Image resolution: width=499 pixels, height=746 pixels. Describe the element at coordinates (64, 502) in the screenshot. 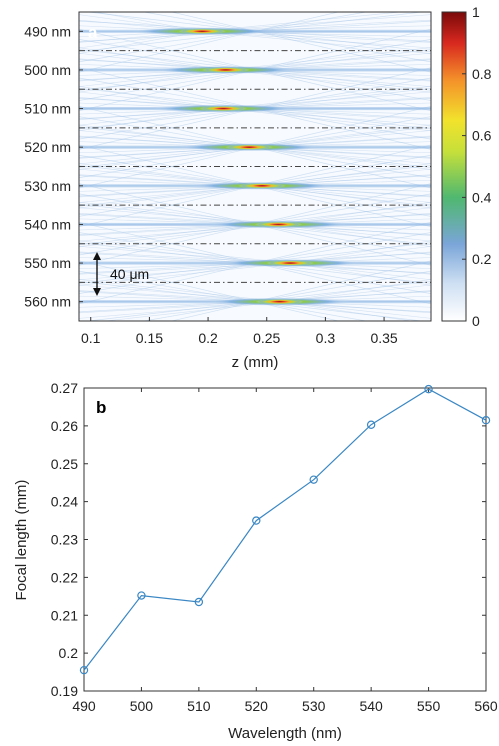

I see `y-tick-label: 0.24` at that location.